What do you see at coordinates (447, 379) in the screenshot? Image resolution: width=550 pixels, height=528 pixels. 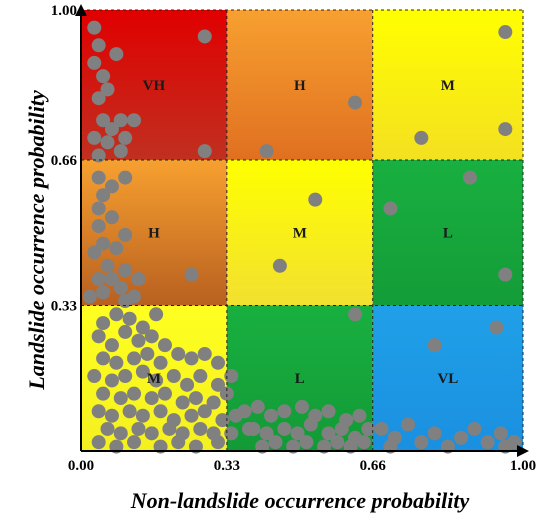 I see `zone-label: VL` at bounding box center [447, 379].